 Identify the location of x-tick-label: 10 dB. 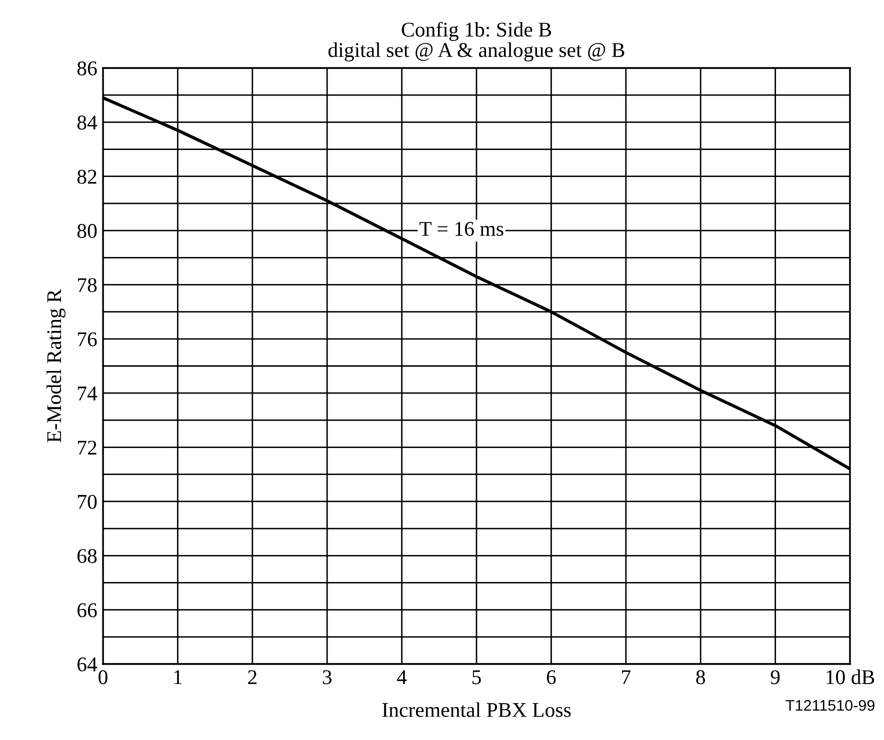
(850, 677).